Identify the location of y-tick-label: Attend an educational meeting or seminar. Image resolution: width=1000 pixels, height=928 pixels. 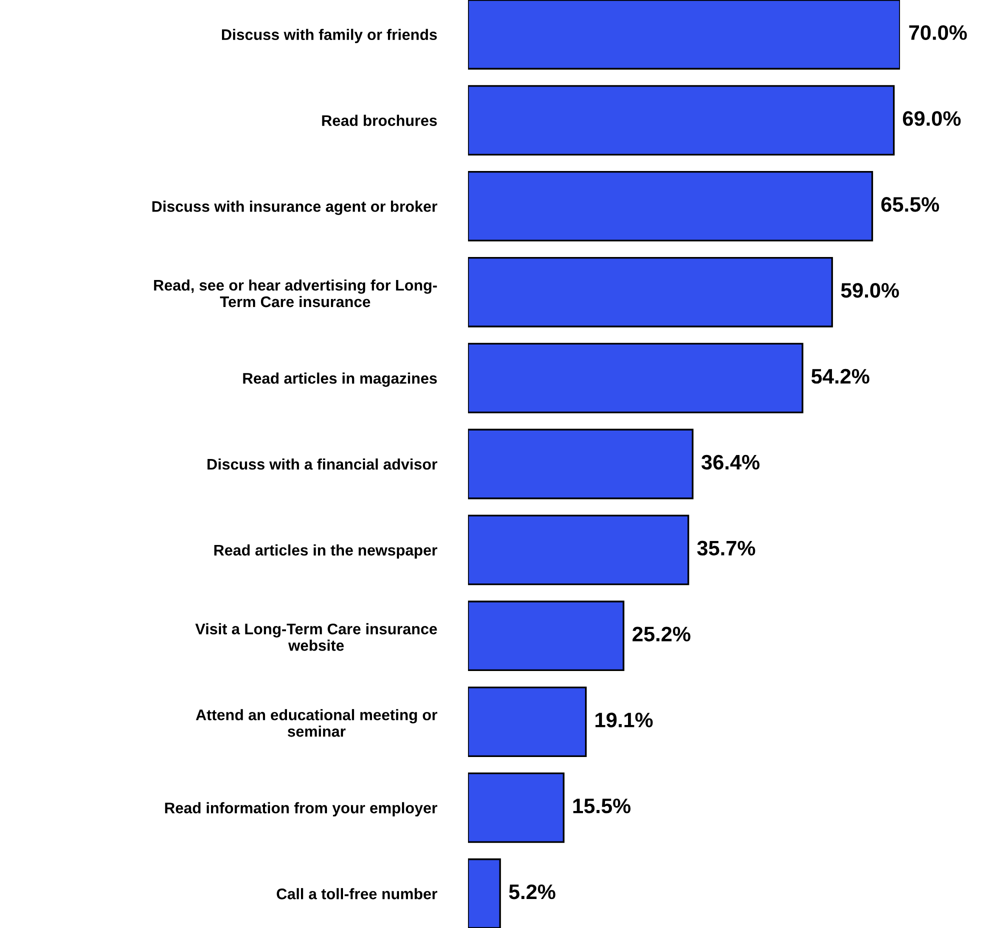
(317, 723).